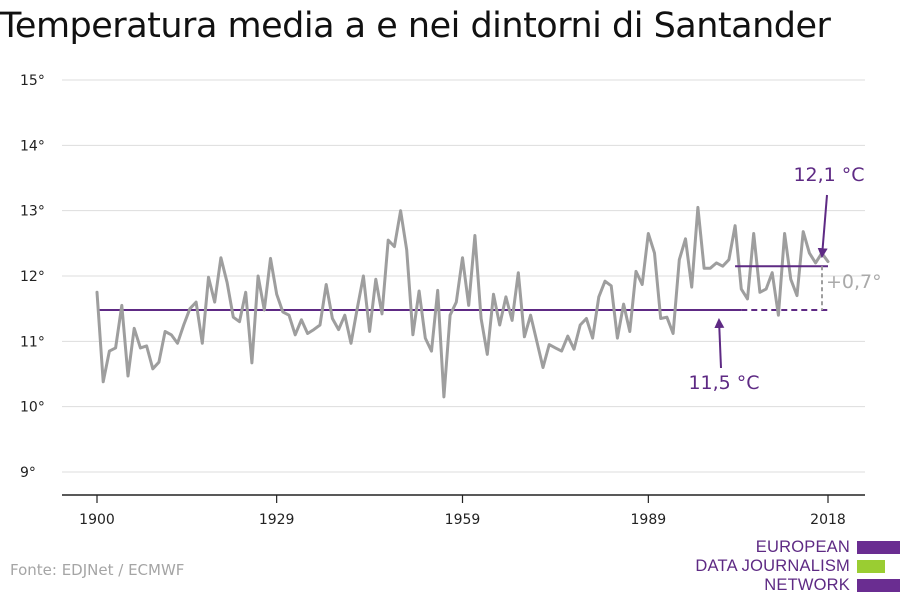  What do you see at coordinates (854, 282) in the screenshot?
I see `annotation-difference: +0,7°` at bounding box center [854, 282].